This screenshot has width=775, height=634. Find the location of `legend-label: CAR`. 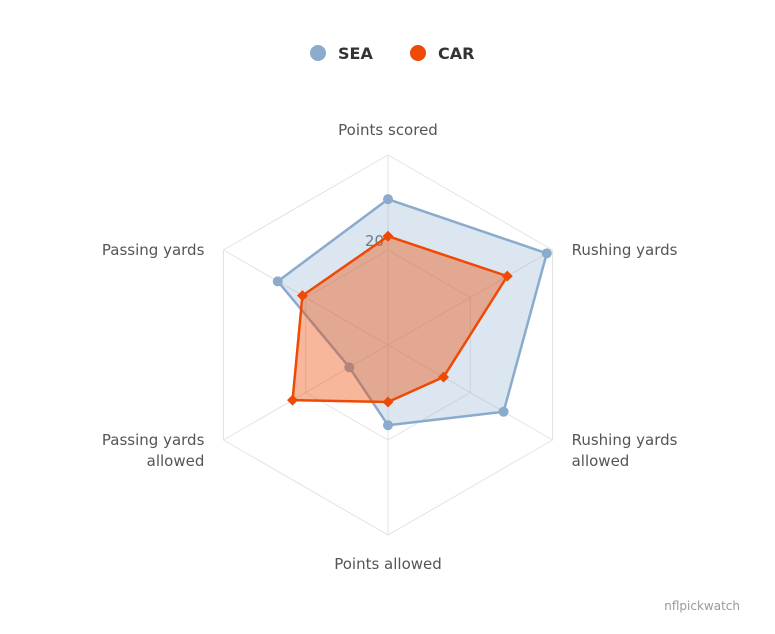

legend-label: CAR is located at coordinates (456, 53).